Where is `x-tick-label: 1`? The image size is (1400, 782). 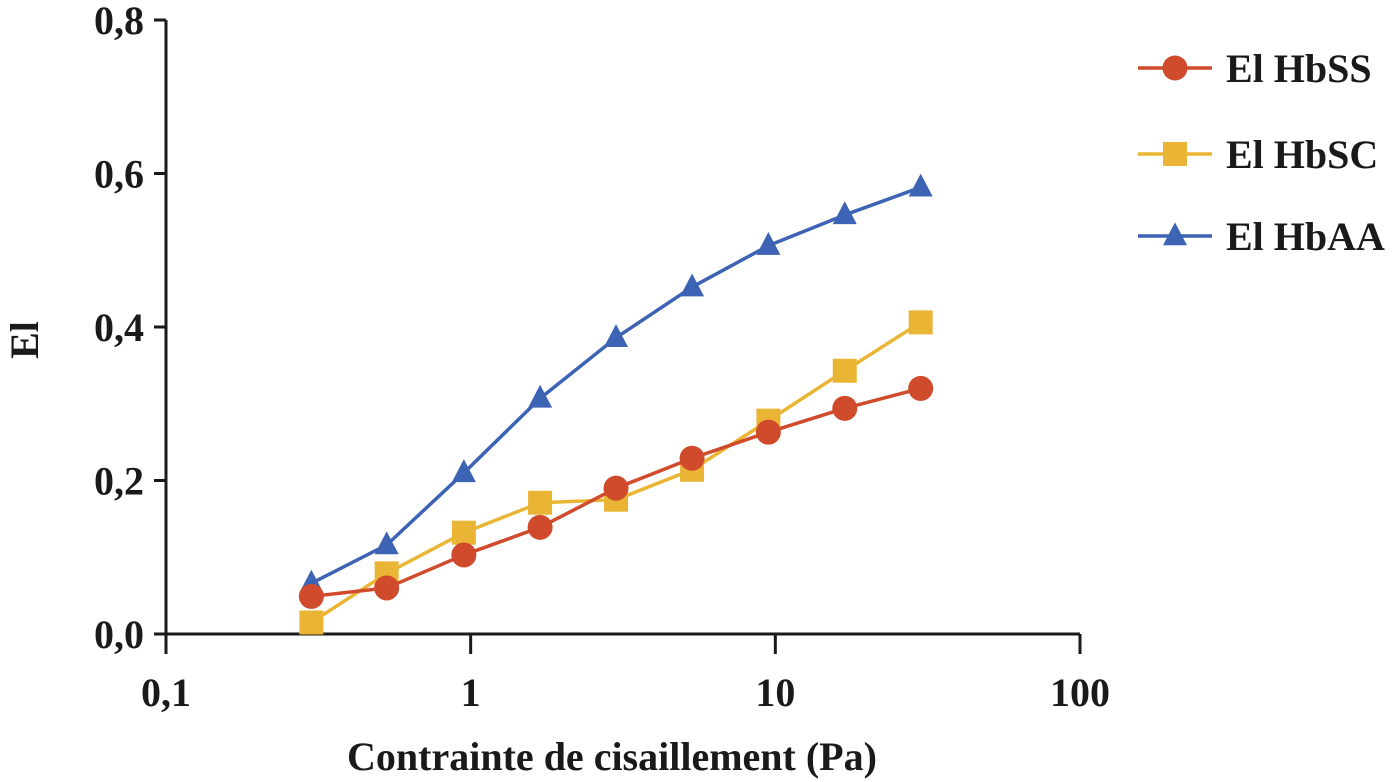
x-tick-label: 1 is located at coordinates (471, 692).